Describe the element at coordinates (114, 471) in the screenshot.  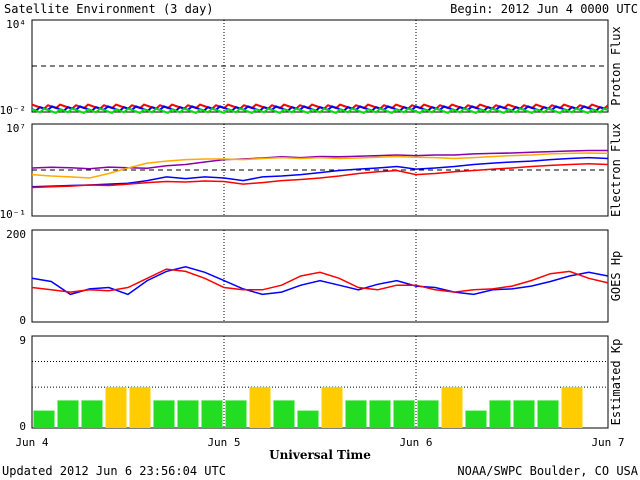
I see `updated-time: Updated 2012 Jun 6 23:56:04 UTC` at that location.